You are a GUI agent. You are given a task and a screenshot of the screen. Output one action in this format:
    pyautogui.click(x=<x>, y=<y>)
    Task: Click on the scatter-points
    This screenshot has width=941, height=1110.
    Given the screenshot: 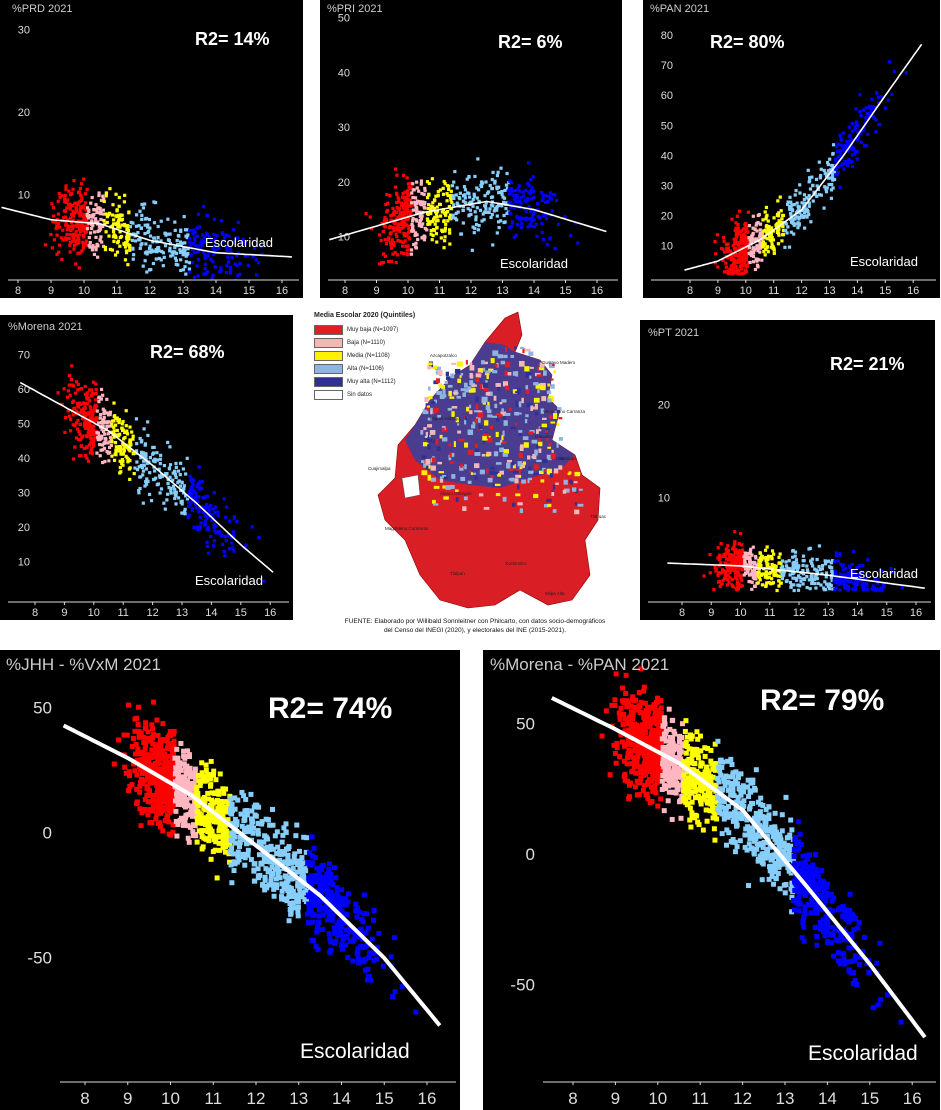 What is the action you would take?
    pyautogui.click(x=468, y=211)
    